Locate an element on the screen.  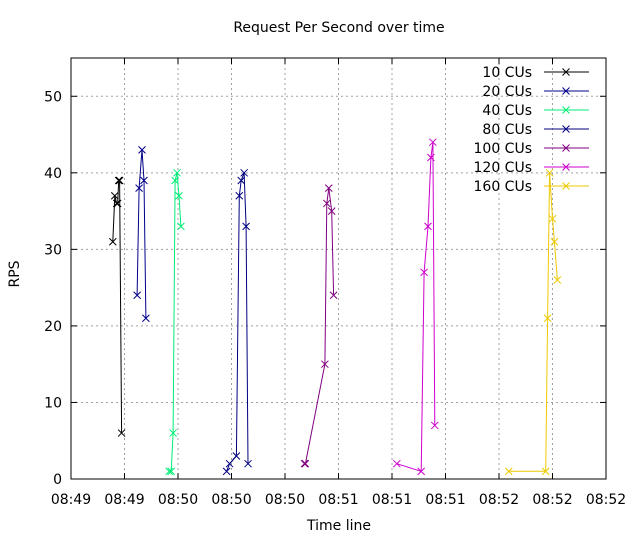
legend-label: 100 CUs is located at coordinates (503, 149).